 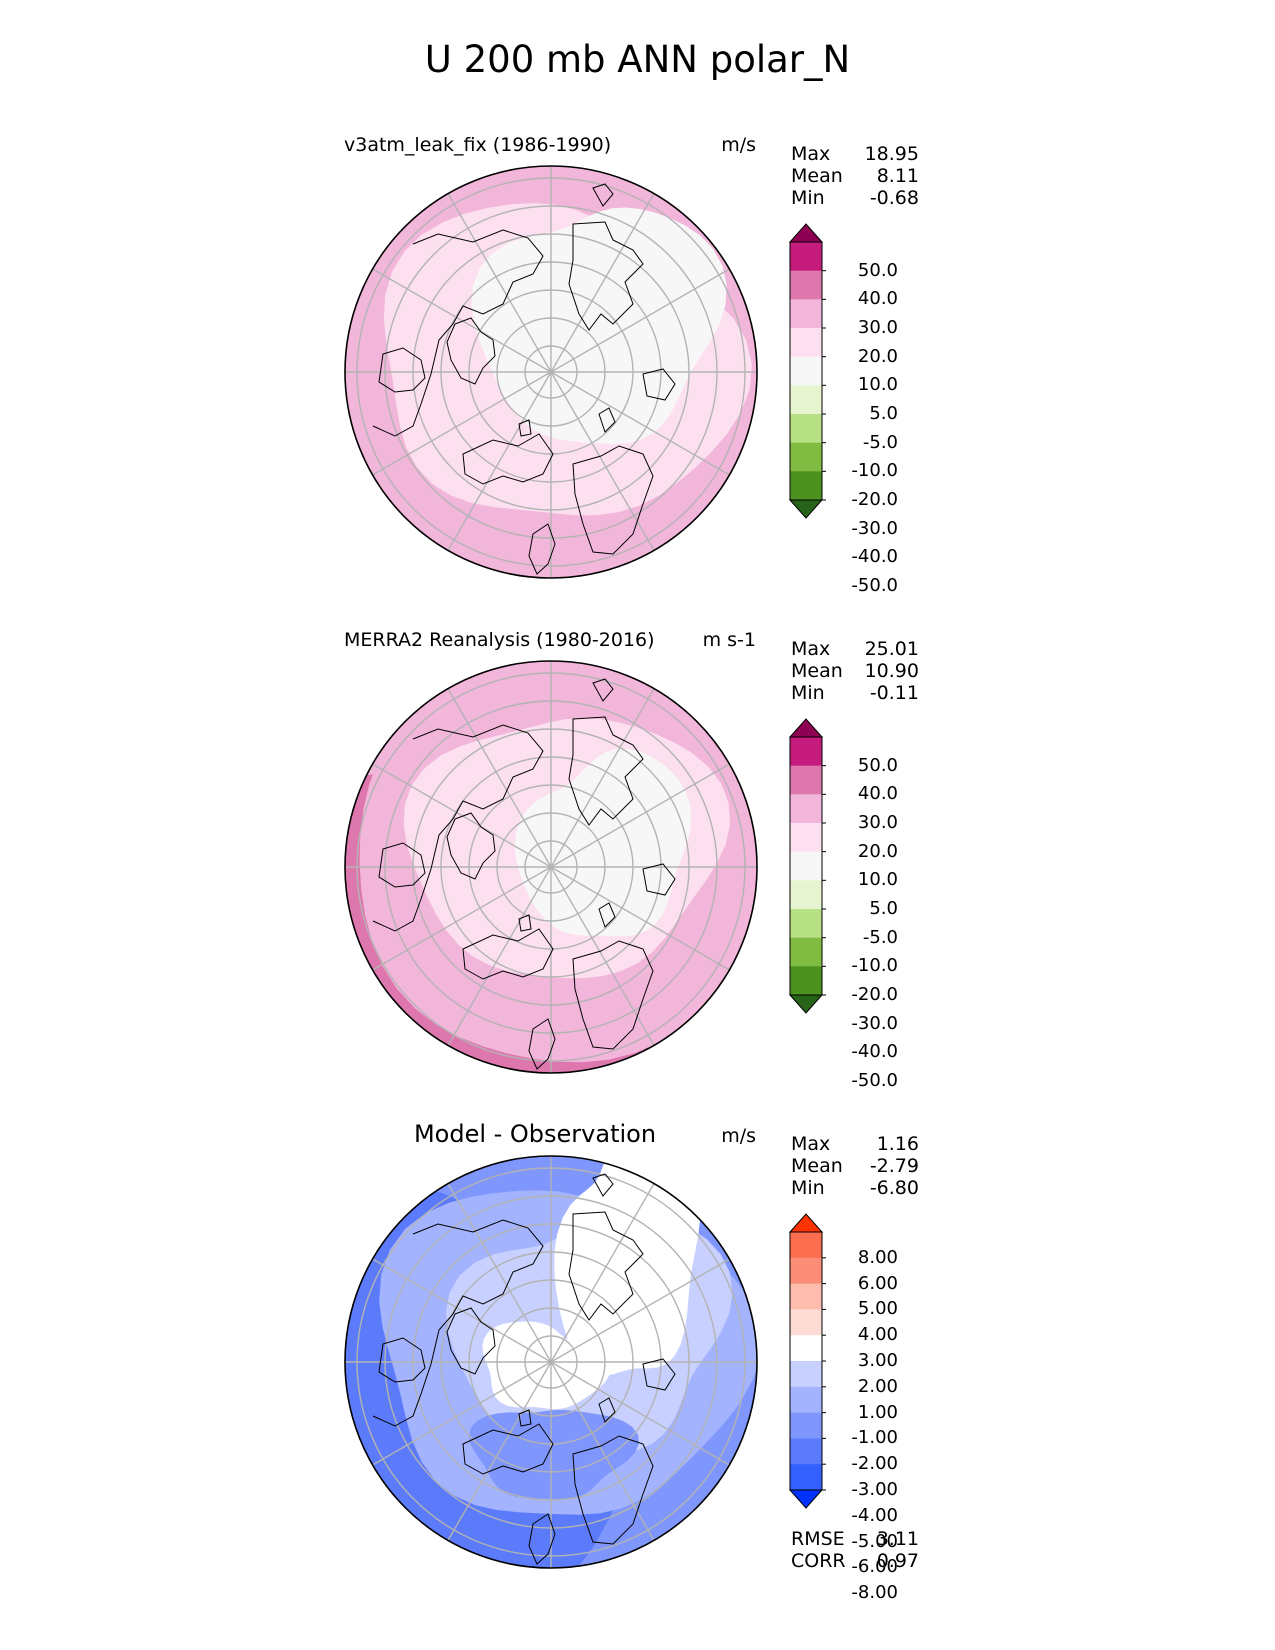 I want to click on stat-value: -2.79, so click(x=894, y=1166).